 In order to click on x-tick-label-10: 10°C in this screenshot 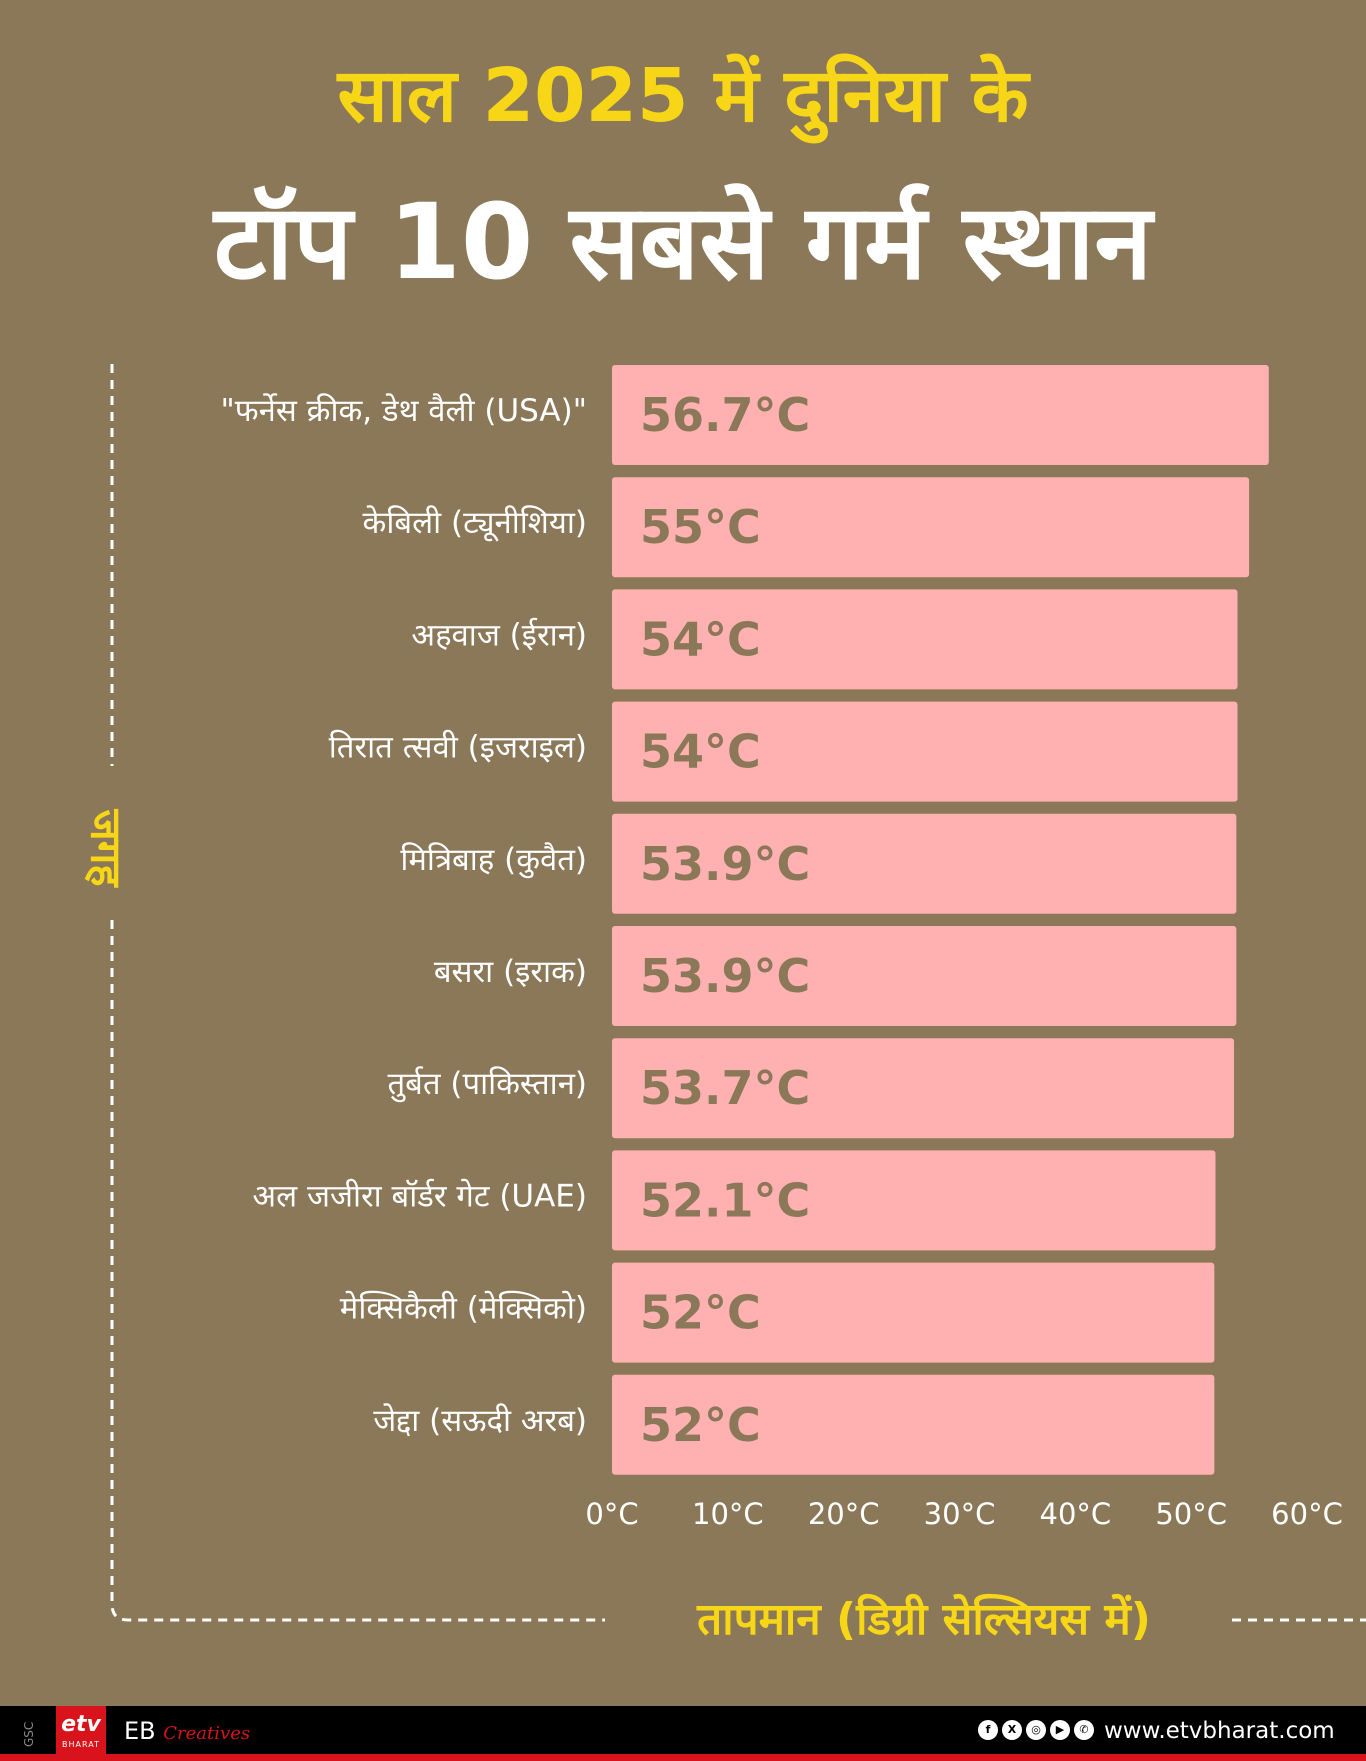, I will do `click(728, 1514)`.